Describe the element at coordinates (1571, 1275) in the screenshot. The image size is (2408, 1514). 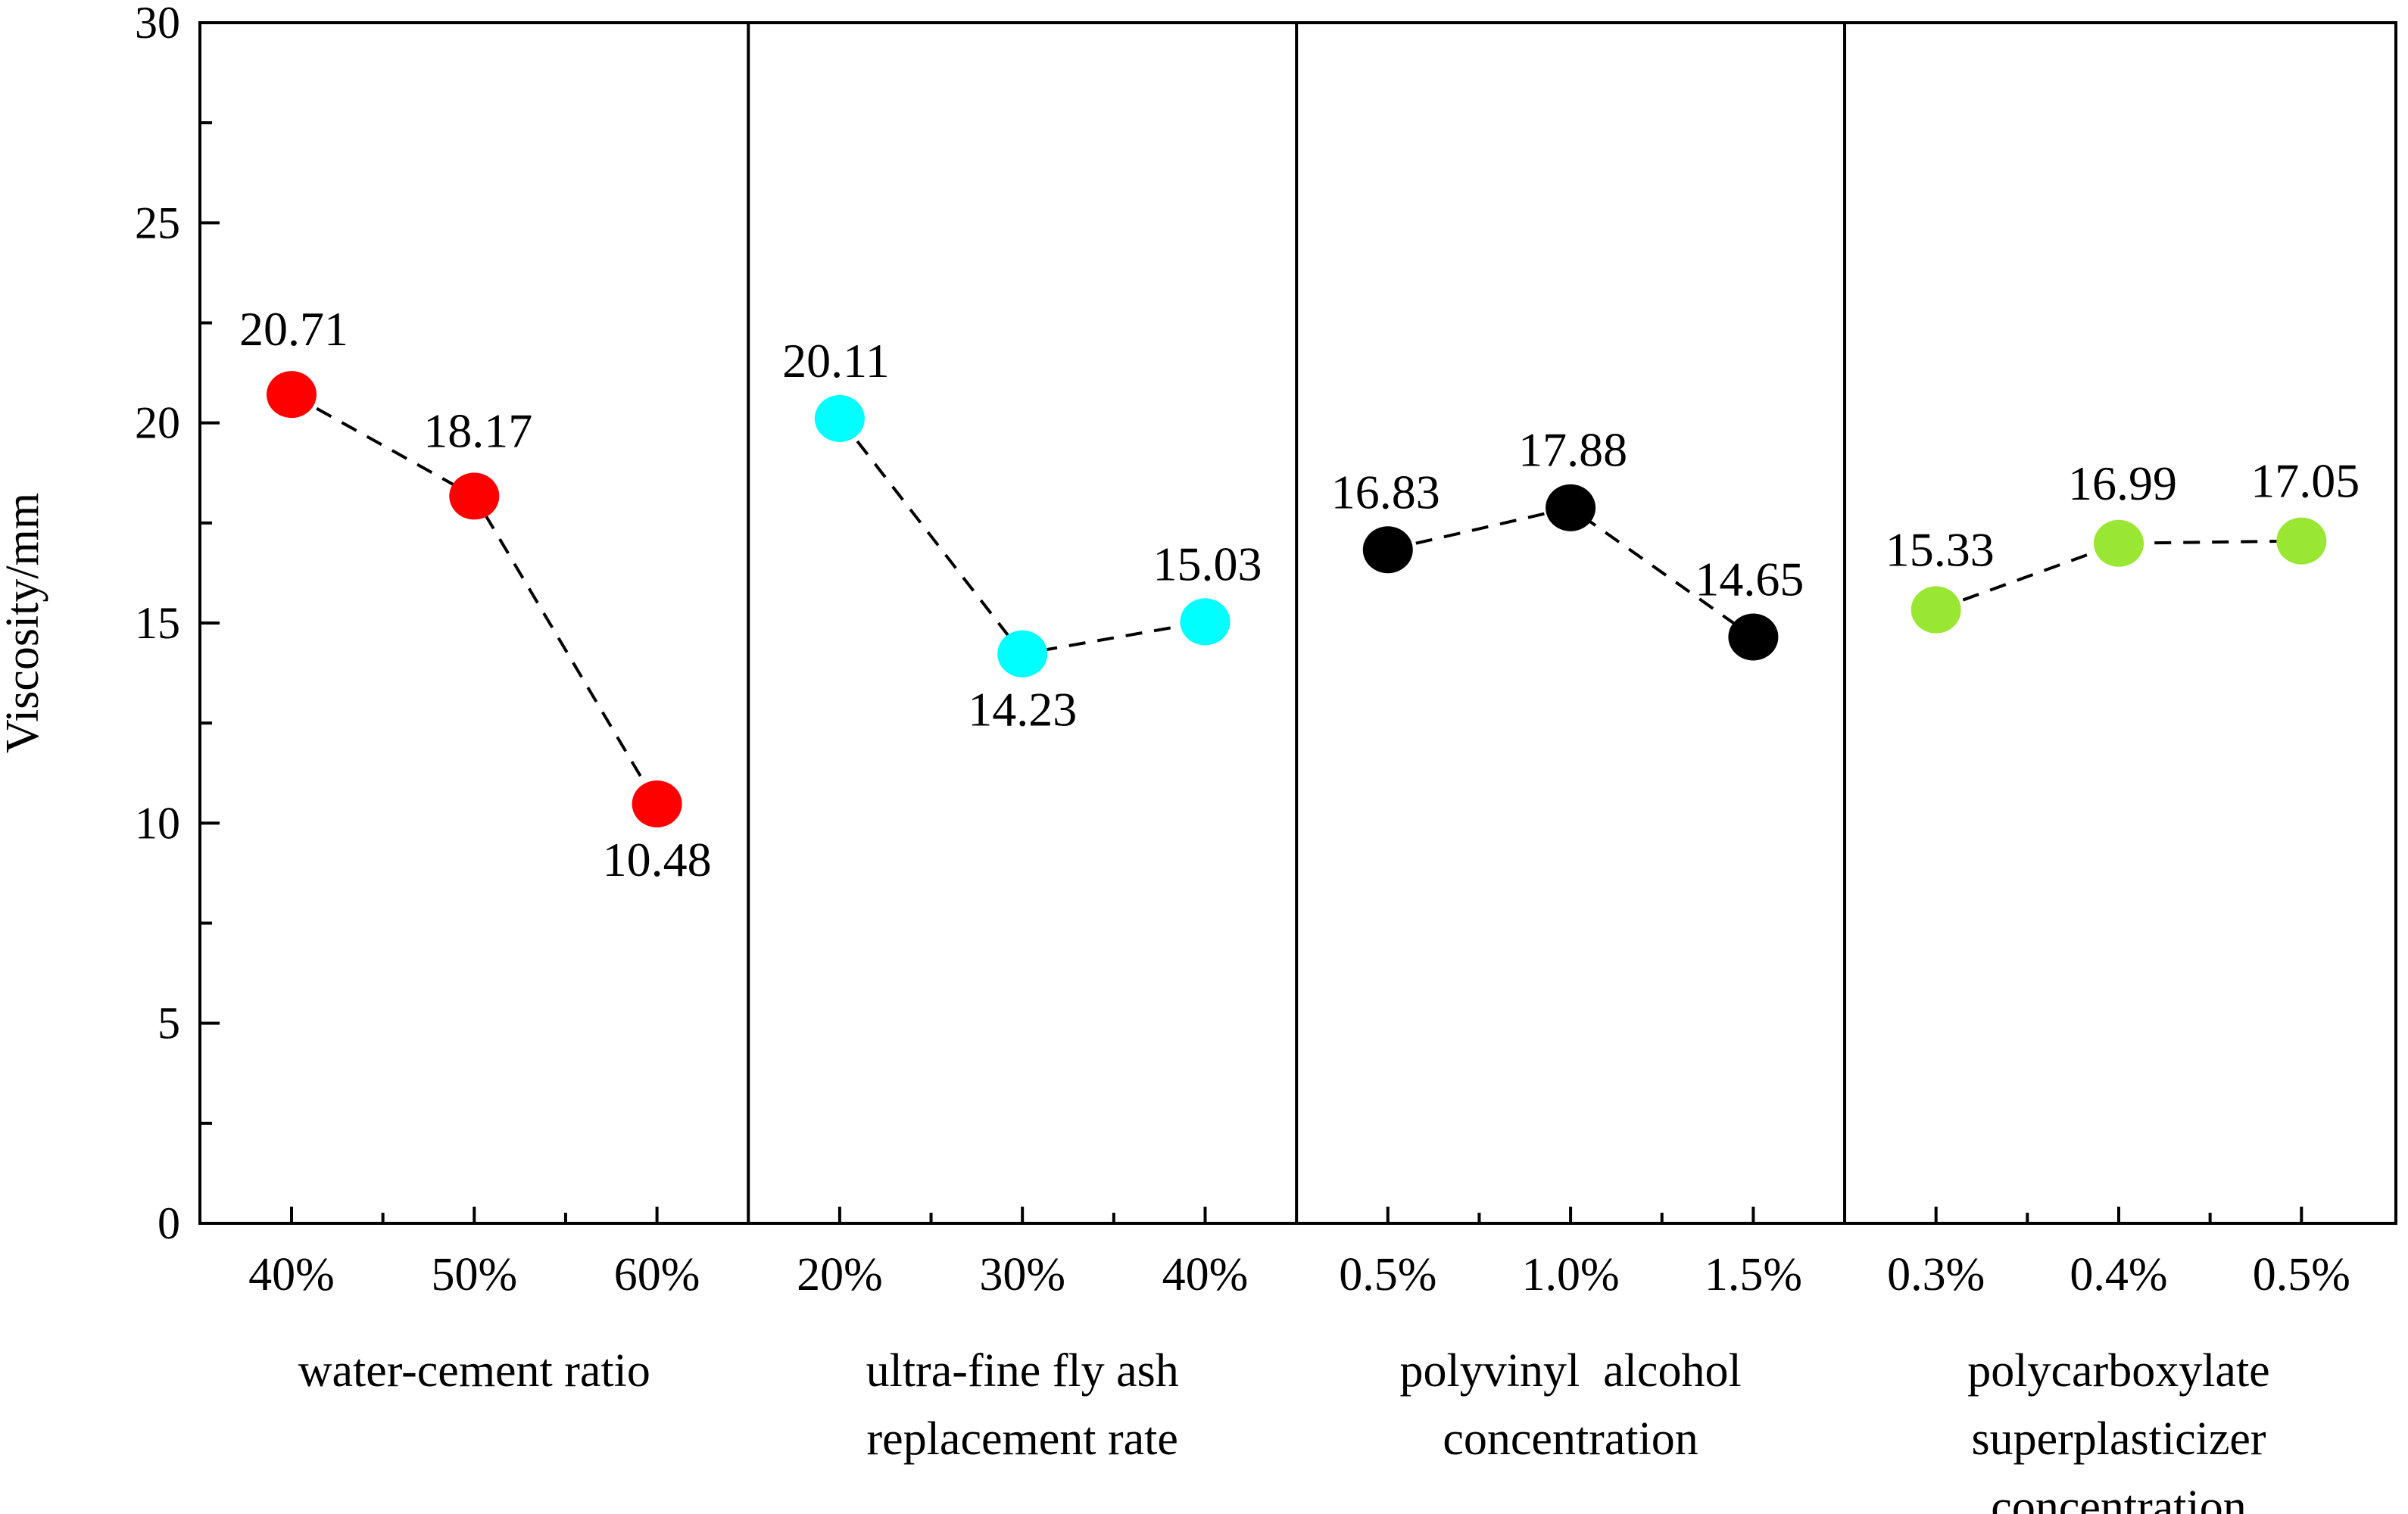
I see `x-tick-label: 1.0%` at that location.